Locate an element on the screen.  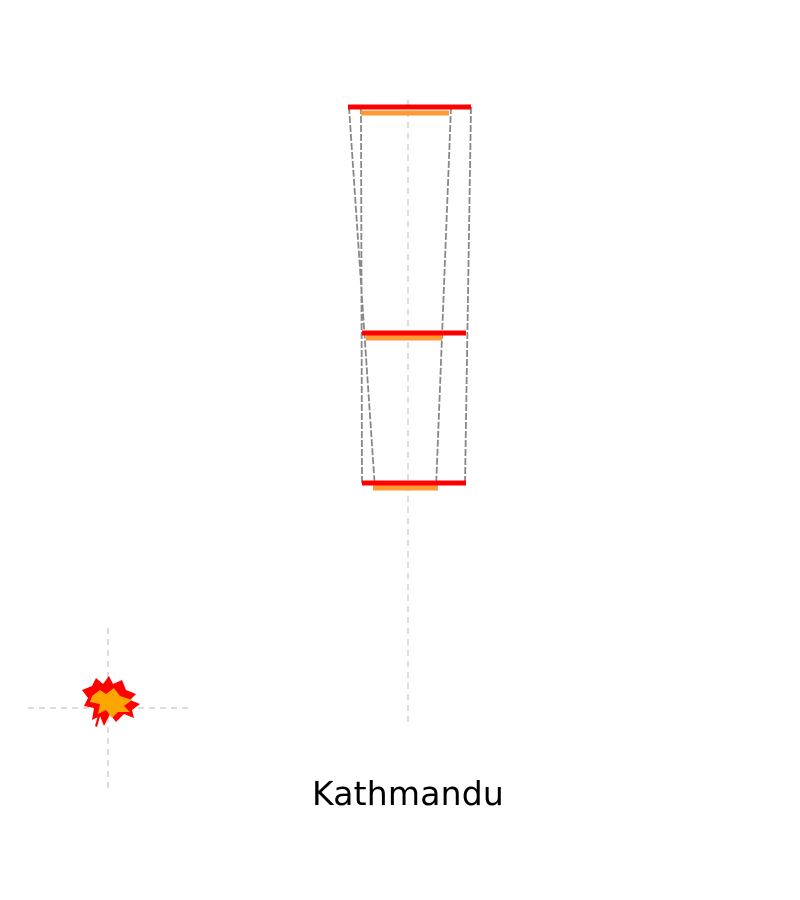
rail-inner-right is located at coordinates (443, 298).